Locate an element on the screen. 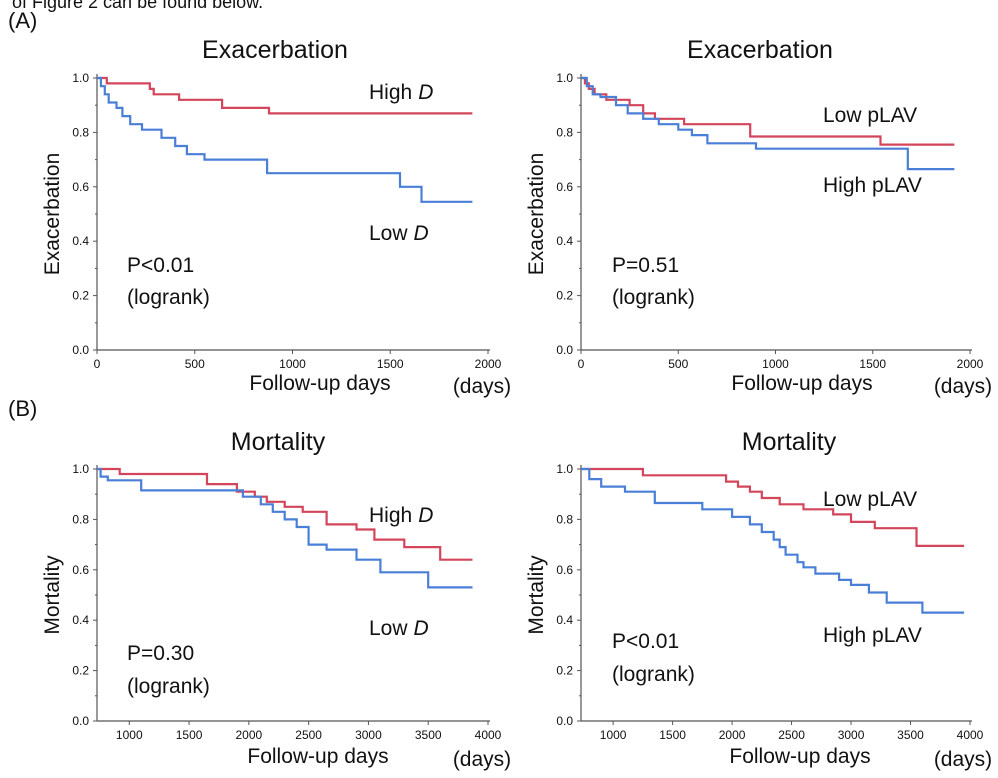  p-value: P=0.51 is located at coordinates (645, 265).